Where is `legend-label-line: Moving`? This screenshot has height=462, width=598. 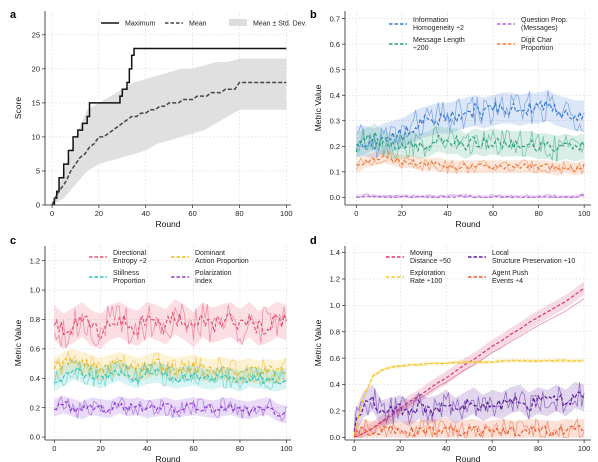
legend-label-line: Moving is located at coordinates (421, 253).